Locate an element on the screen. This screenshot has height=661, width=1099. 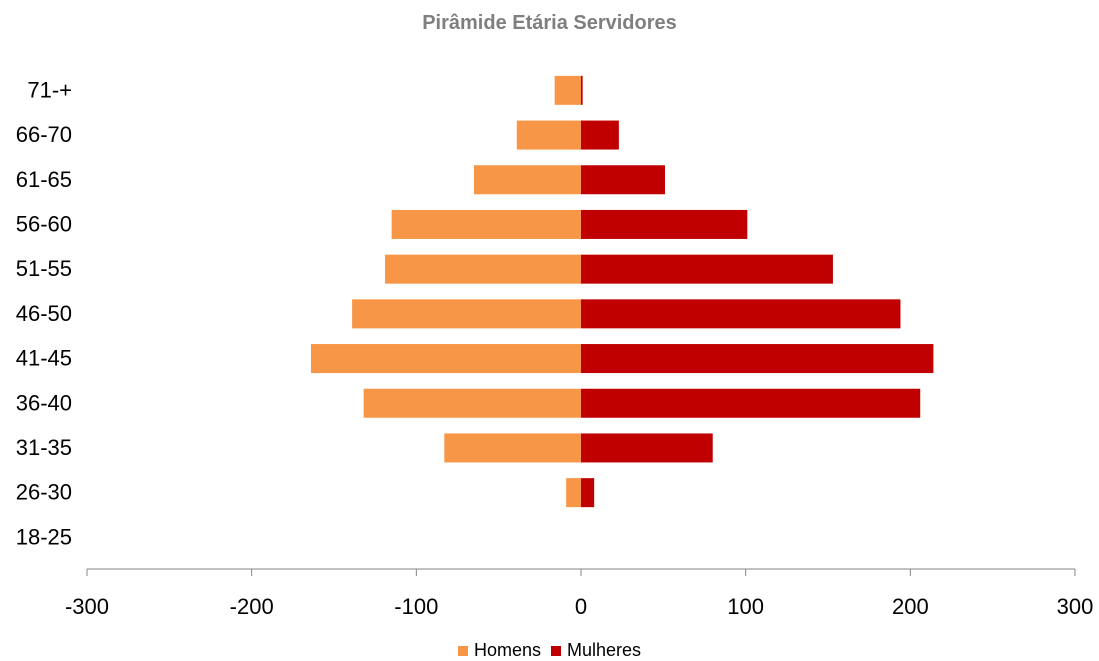
category-label: 36-40 is located at coordinates (44, 402).